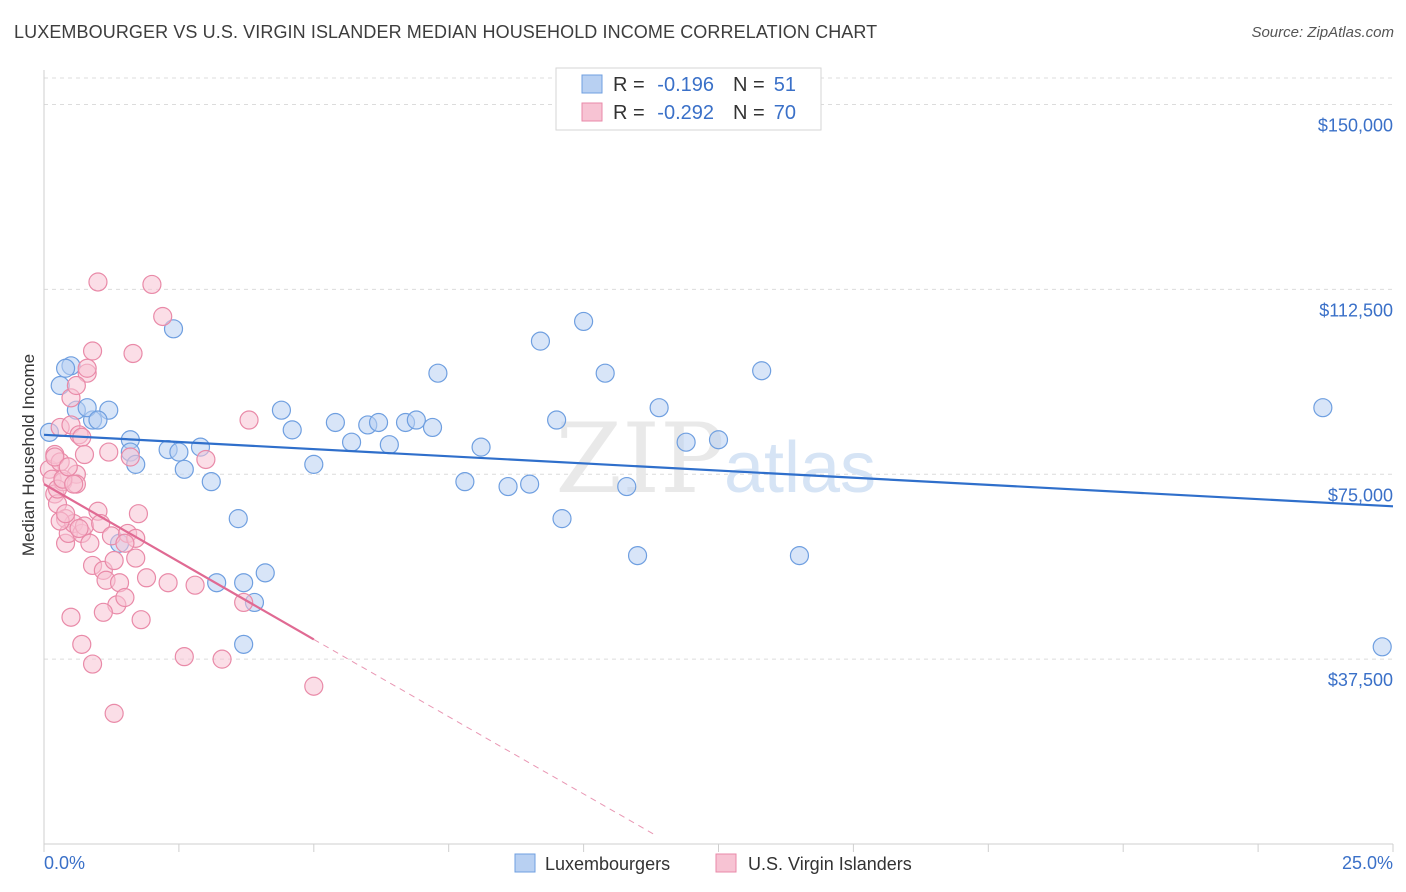 This screenshot has height=892, width=1406. What do you see at coordinates (830, 864) in the screenshot?
I see `bottom-legend-label-1: U.S. Virgin Islanders` at bounding box center [830, 864].